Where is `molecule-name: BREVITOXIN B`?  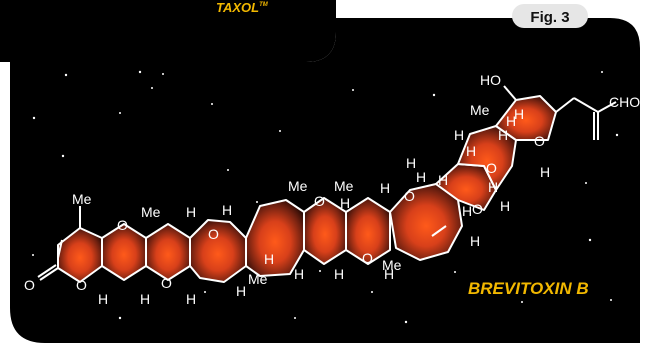 molecule-name: BREVITOXIN B is located at coordinates (528, 288).